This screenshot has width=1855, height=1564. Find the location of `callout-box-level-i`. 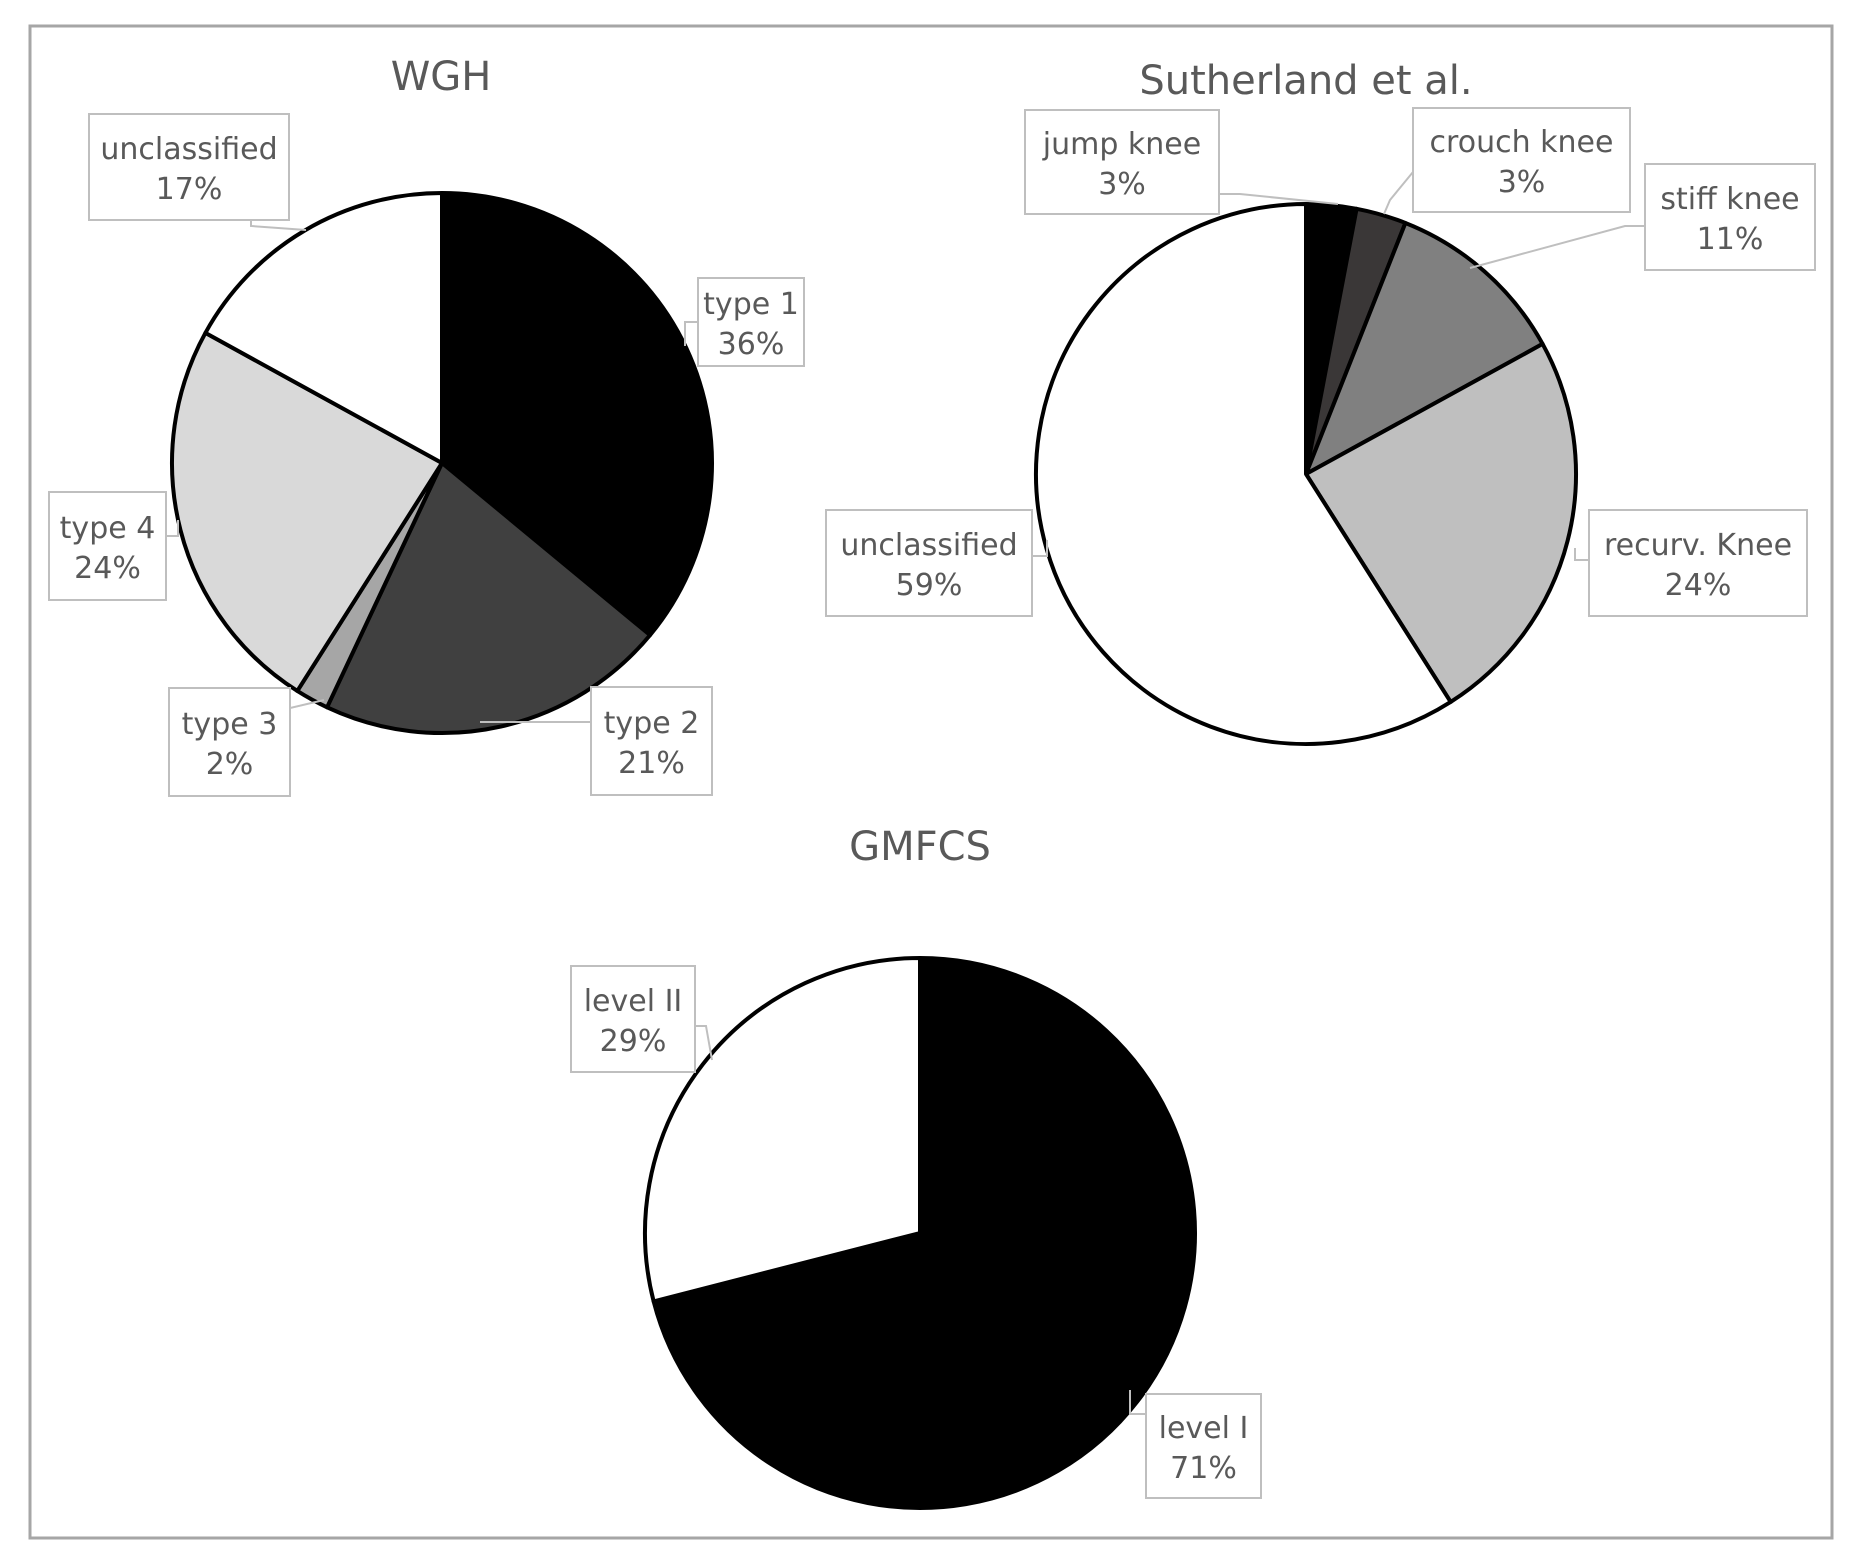

callout-box-level-i is located at coordinates (1203, 1446).